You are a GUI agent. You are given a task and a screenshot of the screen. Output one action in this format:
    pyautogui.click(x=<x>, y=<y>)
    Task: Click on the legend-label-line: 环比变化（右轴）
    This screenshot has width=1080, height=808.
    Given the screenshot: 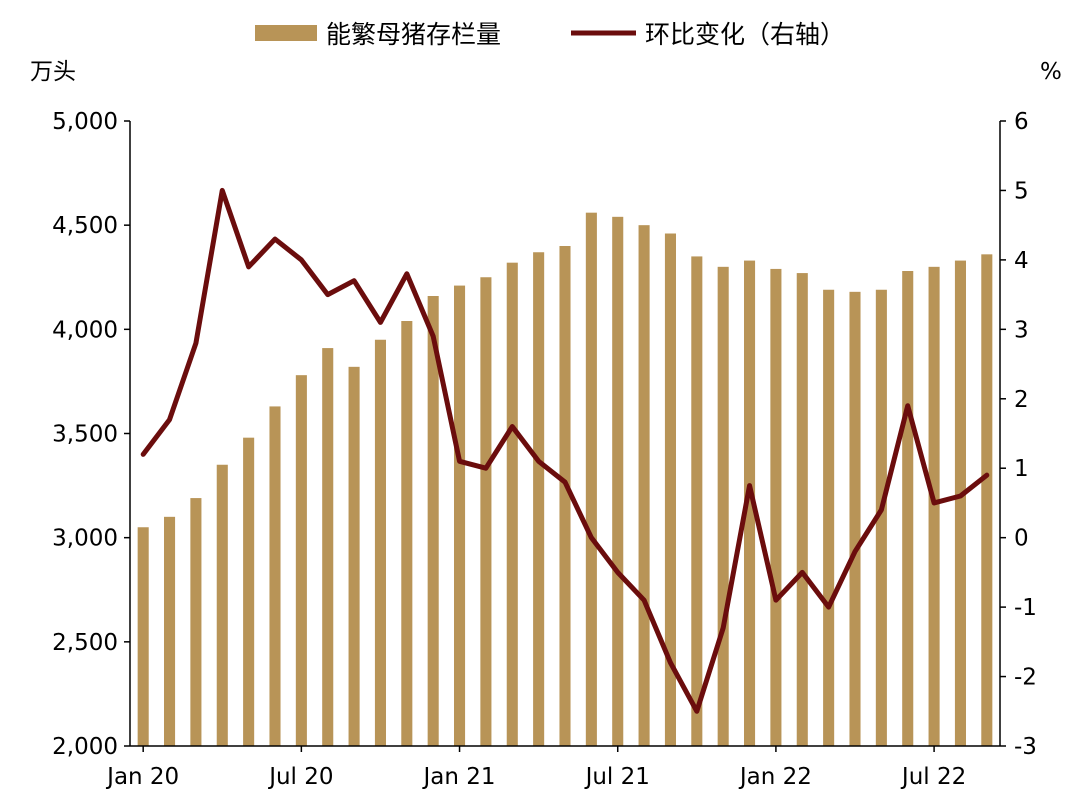 What is the action you would take?
    pyautogui.click(x=745, y=34)
    